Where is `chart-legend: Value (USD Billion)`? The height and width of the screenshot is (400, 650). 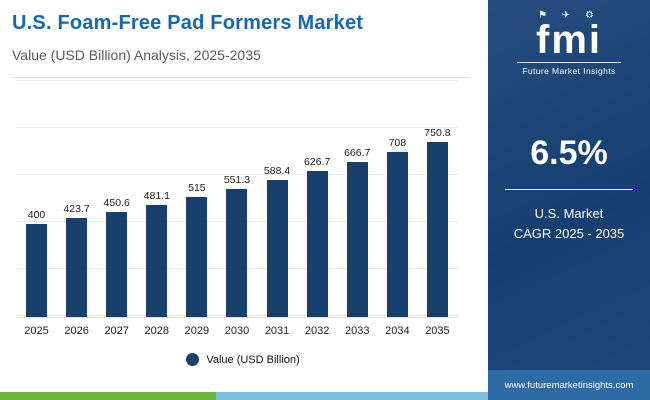 chart-legend: Value (USD Billion) is located at coordinates (243, 359).